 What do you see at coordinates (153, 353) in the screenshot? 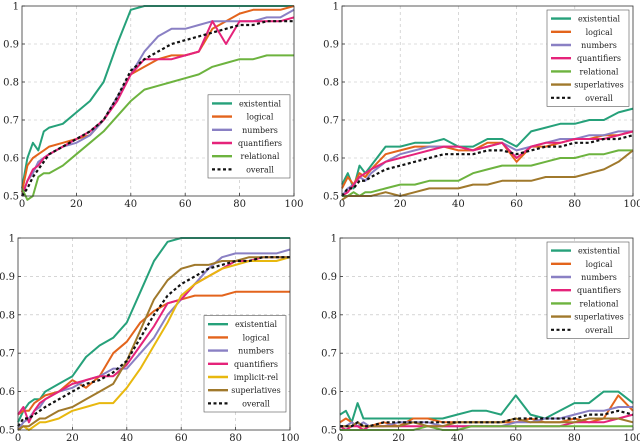
I see `series-line-logical` at bounding box center [153, 353].